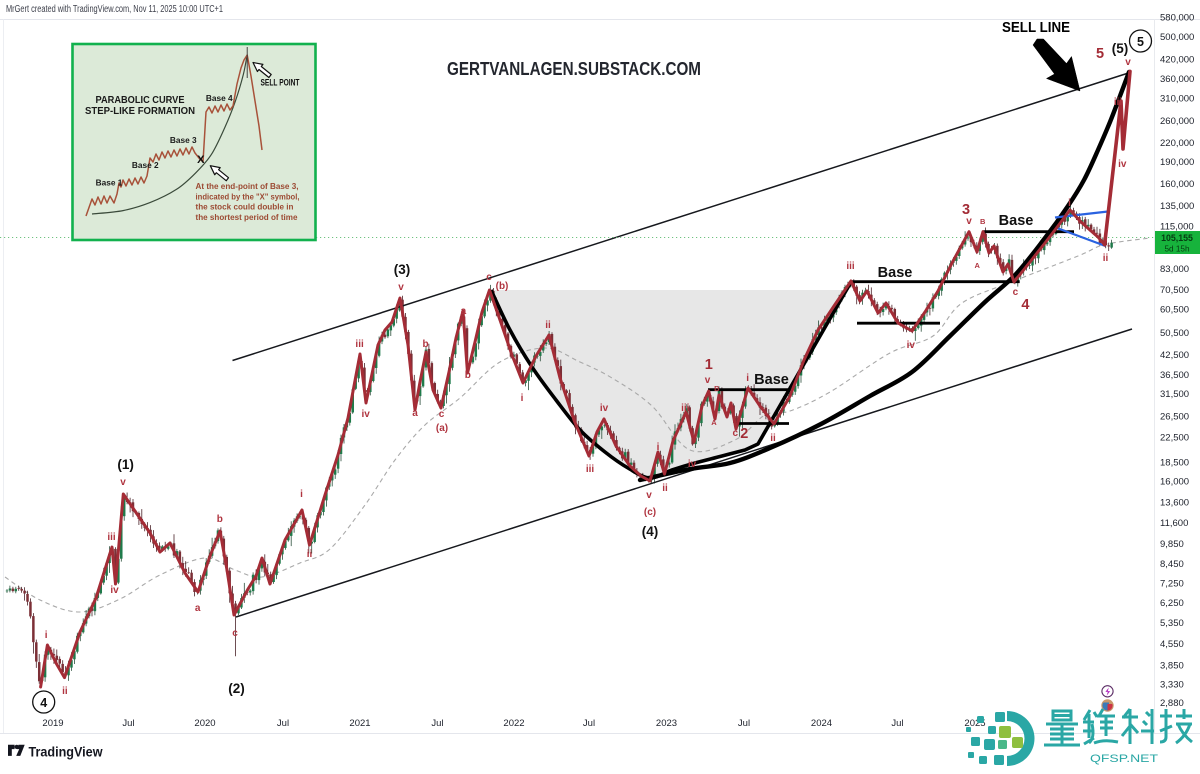 This screenshot has width=1200, height=774. Describe the element at coordinates (66, 751) in the screenshot. I see `svg-text: TradingView` at that location.